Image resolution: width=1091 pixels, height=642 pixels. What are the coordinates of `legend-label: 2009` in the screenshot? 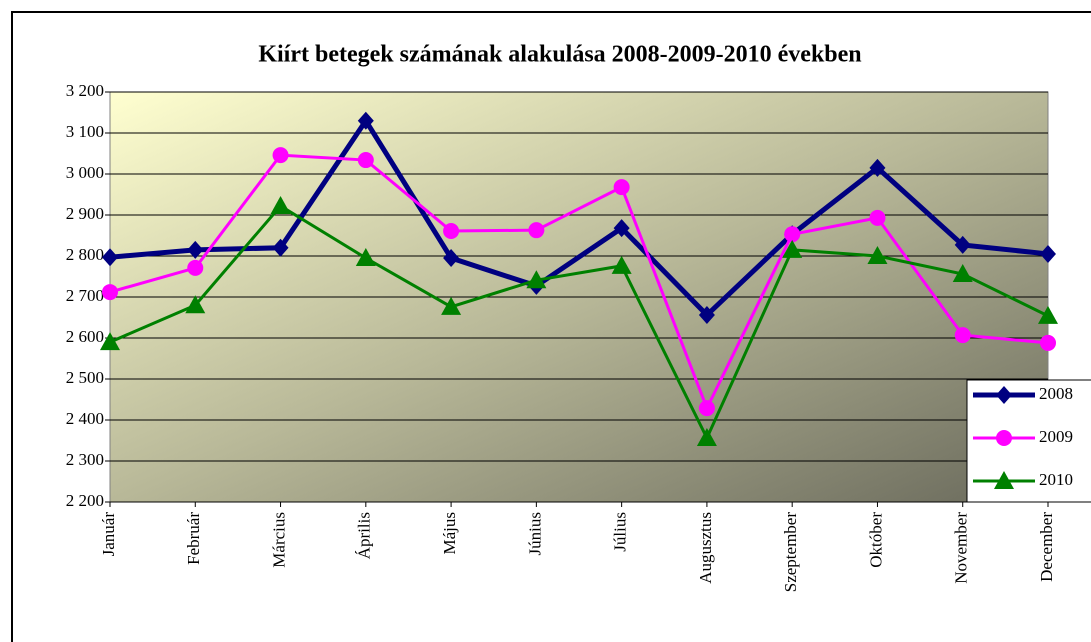 It's located at (1056, 436).